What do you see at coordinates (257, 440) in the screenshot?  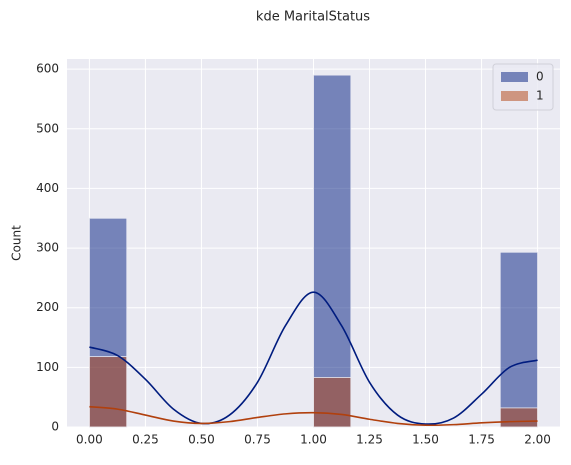 I see `x-tick-label: 0.75` at bounding box center [257, 440].